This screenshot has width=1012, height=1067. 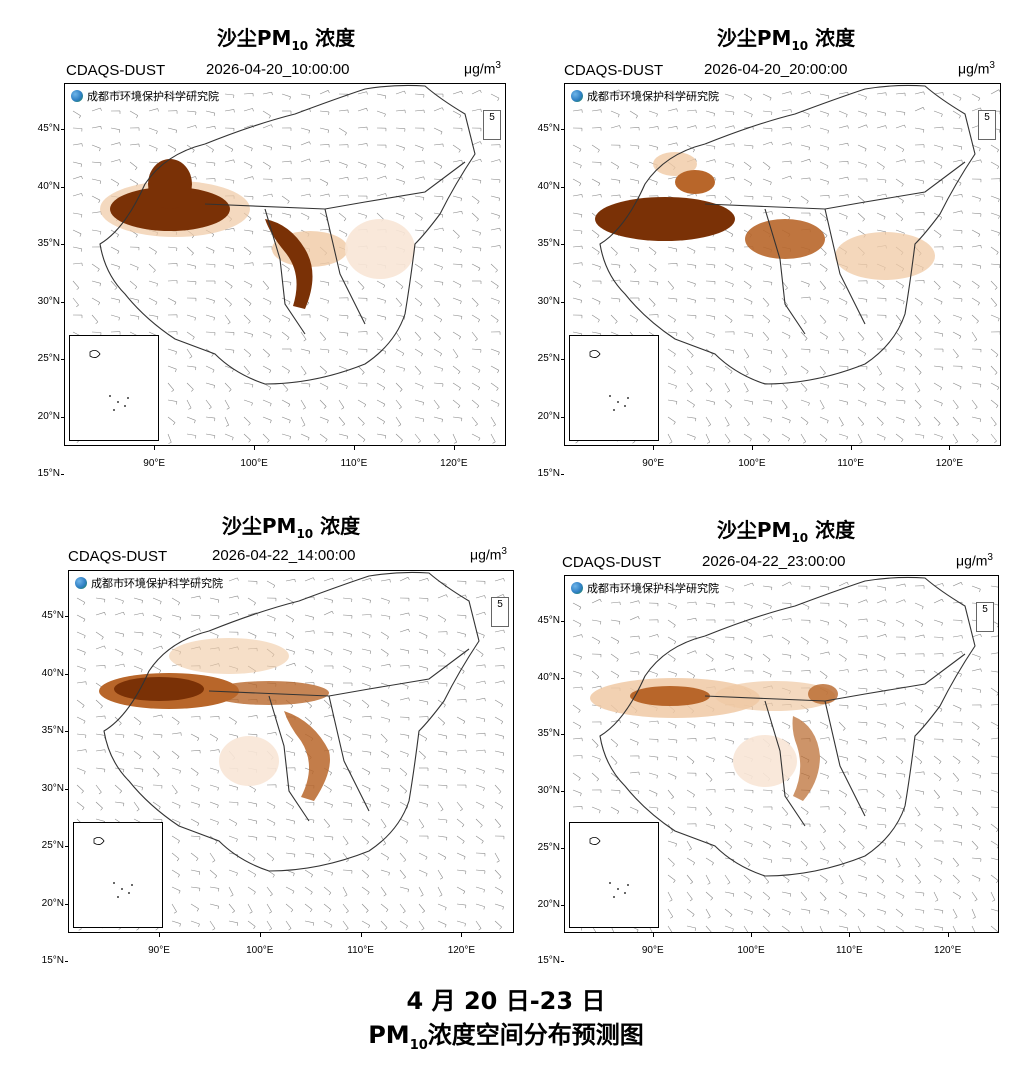 What do you see at coordinates (850, 463) in the screenshot?
I see `longitude-label: 110°E` at bounding box center [850, 463].